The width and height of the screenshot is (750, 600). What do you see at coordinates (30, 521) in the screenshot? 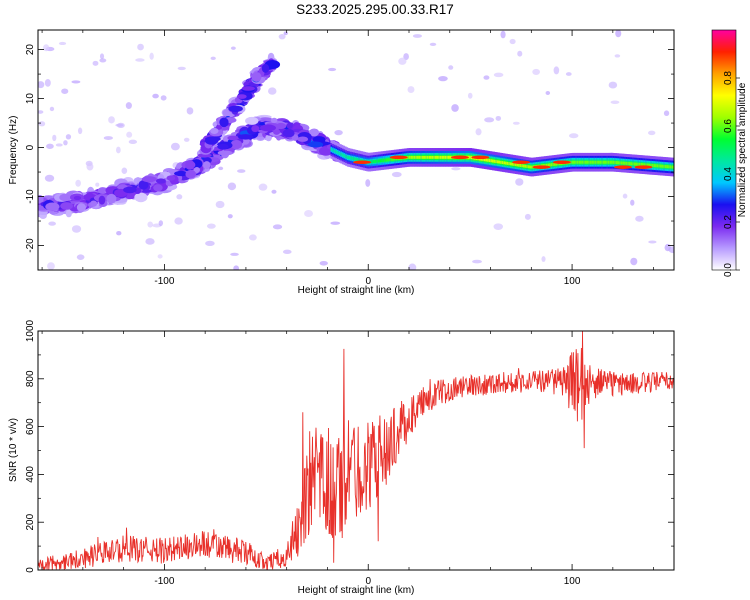
I see `snr-ytick-label: 200` at bounding box center [30, 521].